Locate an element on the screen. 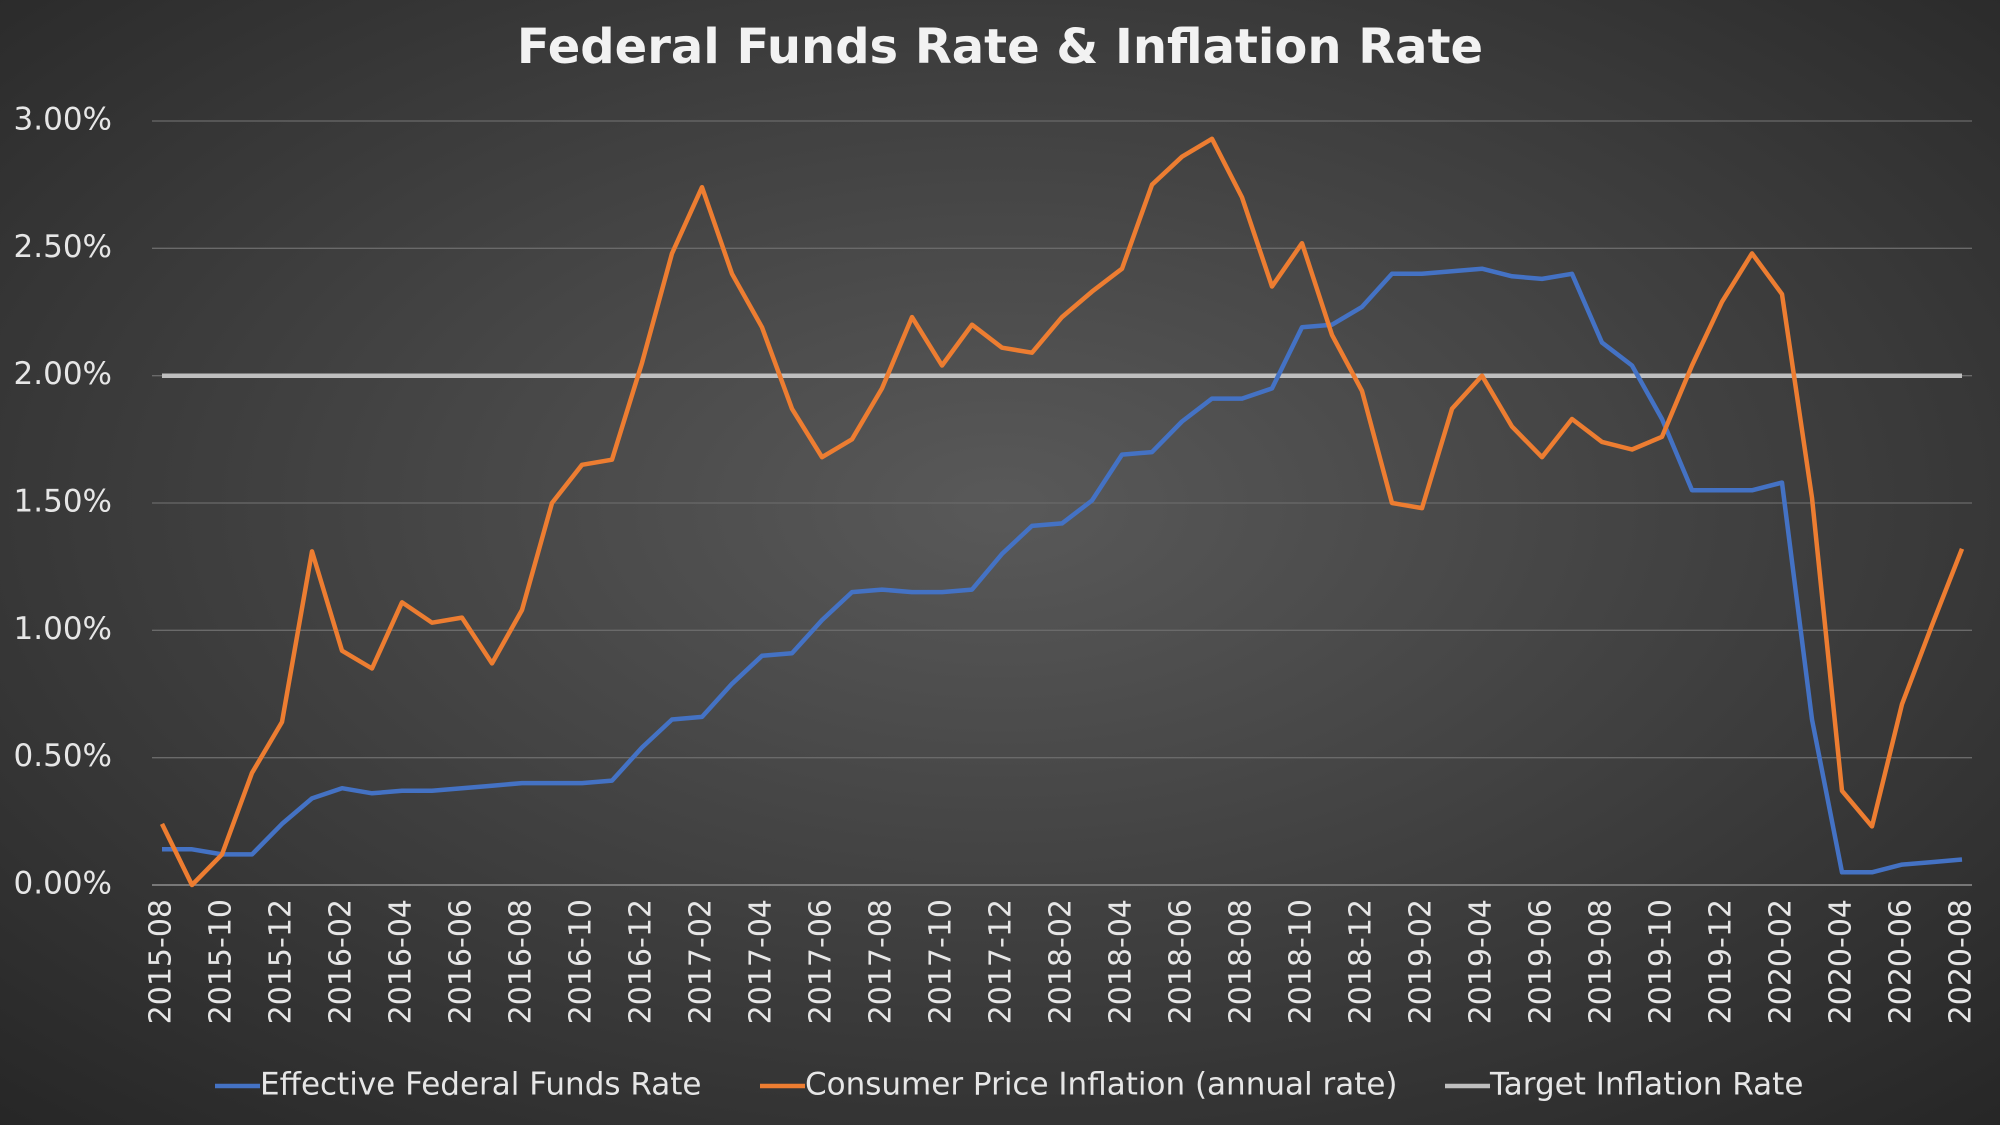 Image resolution: width=2000 pixels, height=1125 pixels. x-tick-label: 2019-12 is located at coordinates (1721, 961).